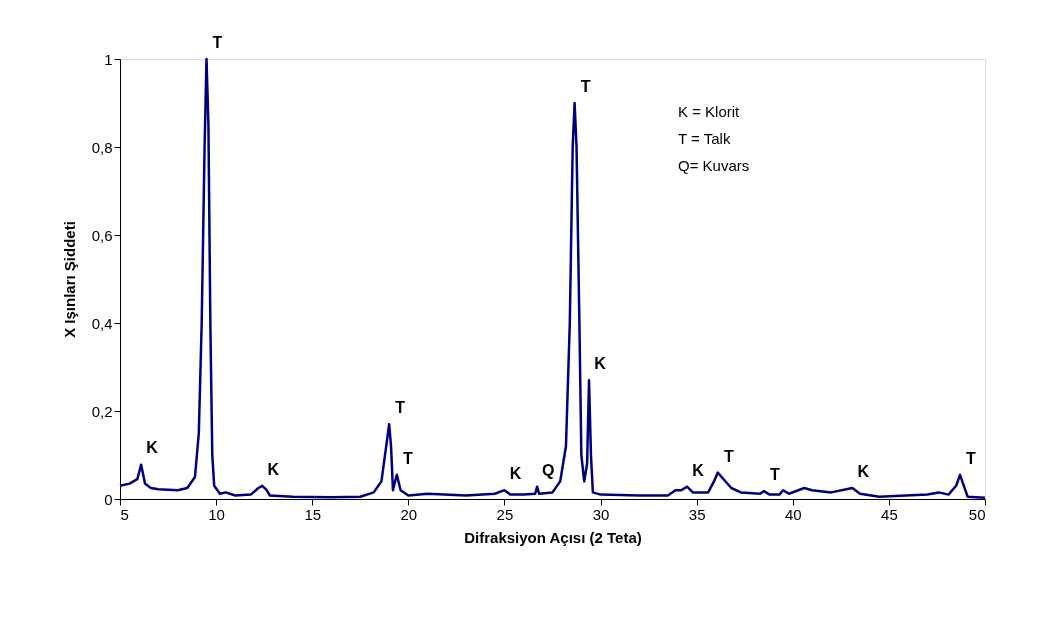 Image resolution: width=1042 pixels, height=643 pixels. What do you see at coordinates (709, 111) in the screenshot?
I see `annotation: K = Klorit` at bounding box center [709, 111].